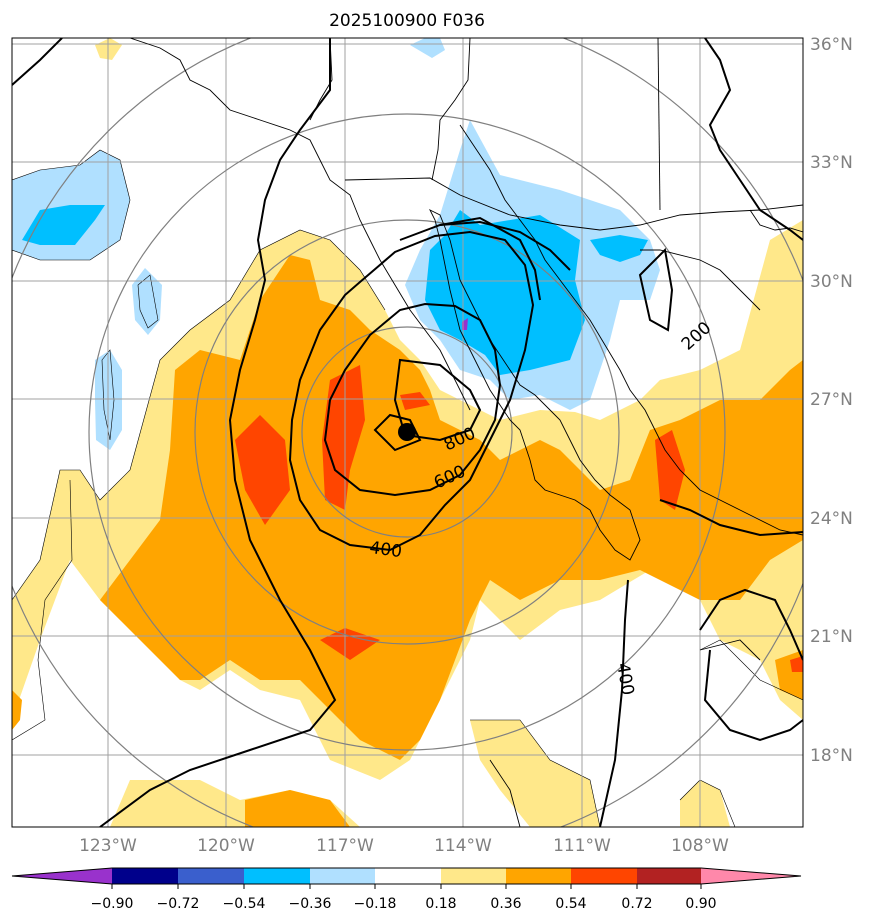  What do you see at coordinates (831, 163) in the screenshot?
I see `lat-label: 33°N` at bounding box center [831, 163].